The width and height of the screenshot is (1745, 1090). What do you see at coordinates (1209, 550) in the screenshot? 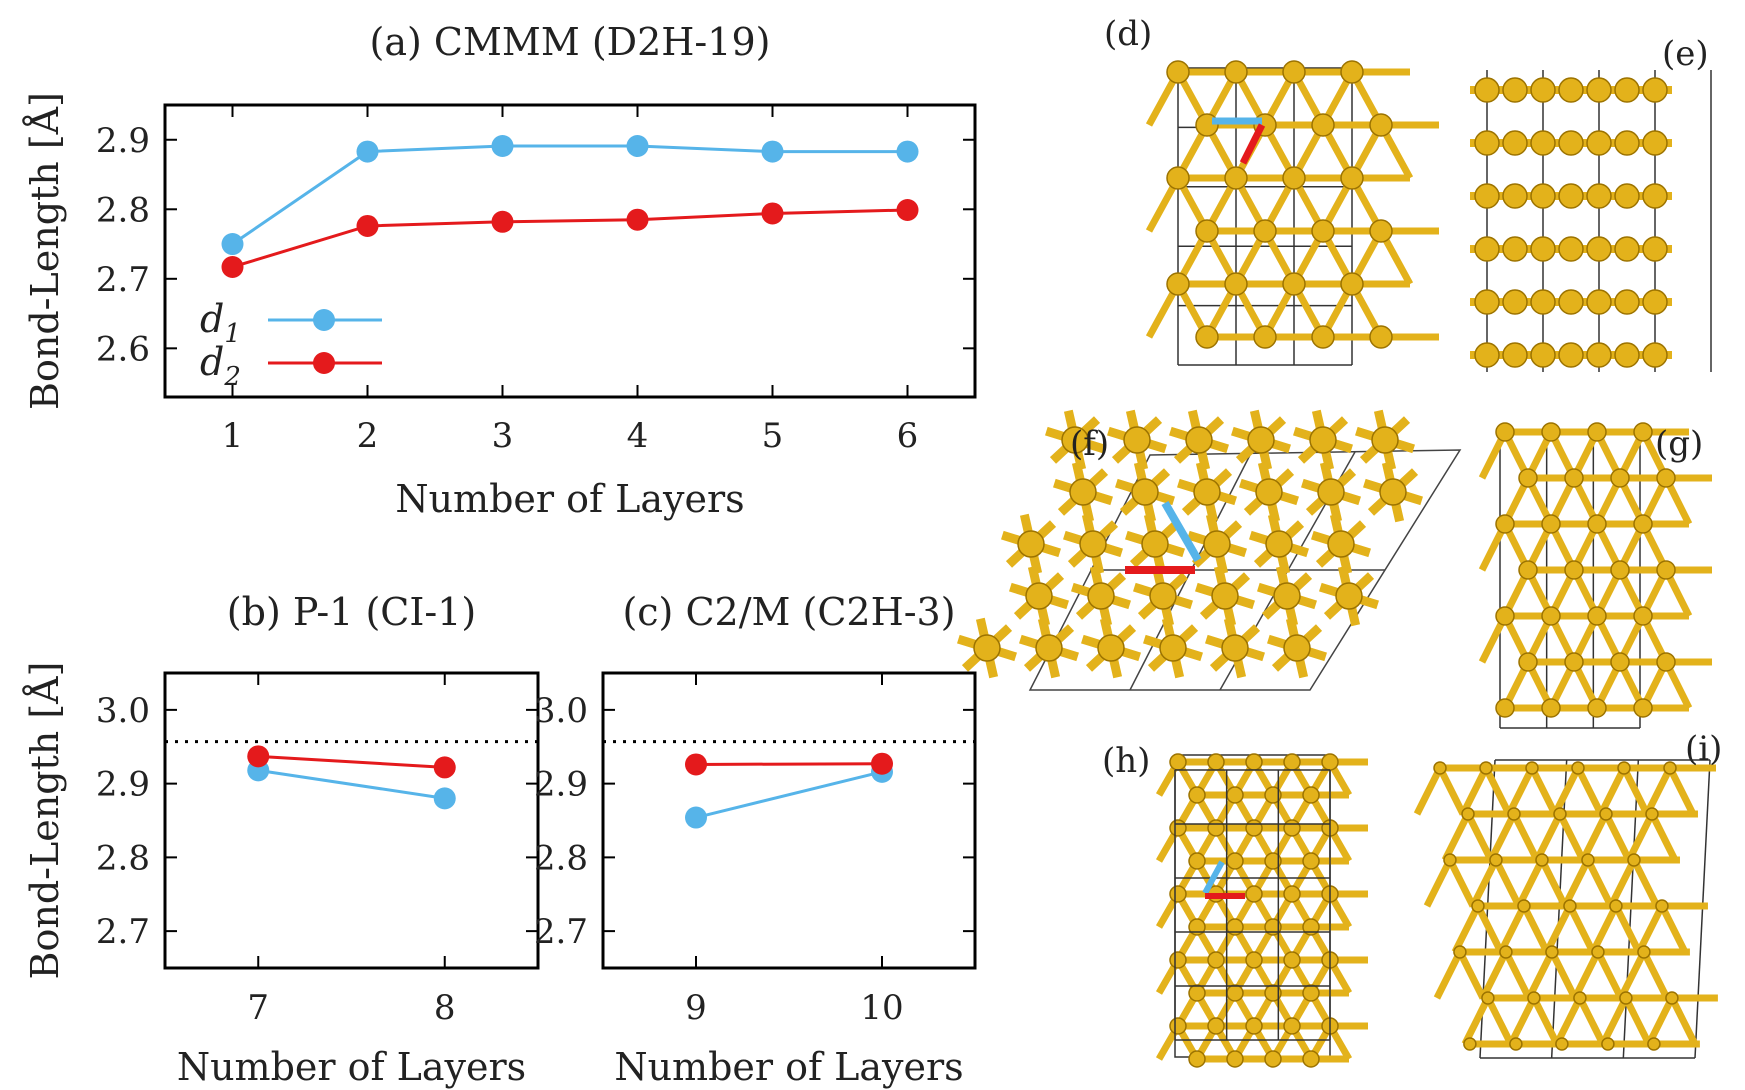
I see `structure-panel-f: (f)` at bounding box center [1209, 550].